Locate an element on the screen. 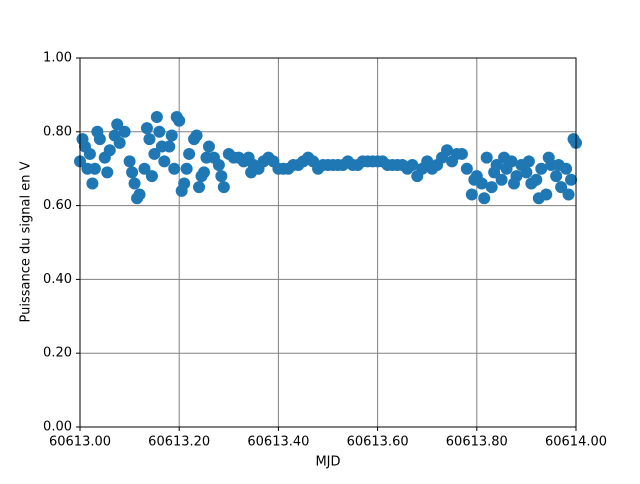 This screenshot has width=640, height=484. y-tick-label: 0.40 is located at coordinates (57, 279).